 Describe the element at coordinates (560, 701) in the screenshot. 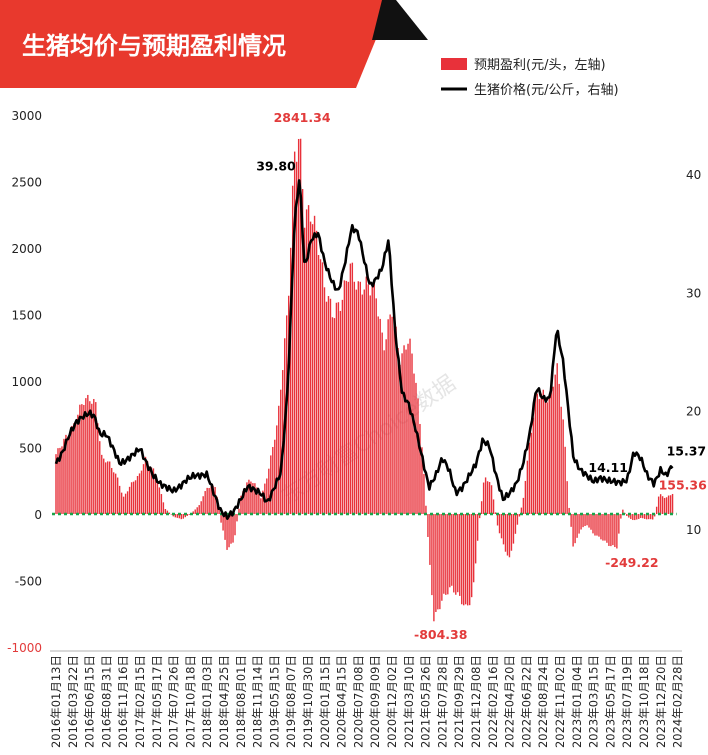

I see `x-tick-label: 2022年11月02日` at that location.